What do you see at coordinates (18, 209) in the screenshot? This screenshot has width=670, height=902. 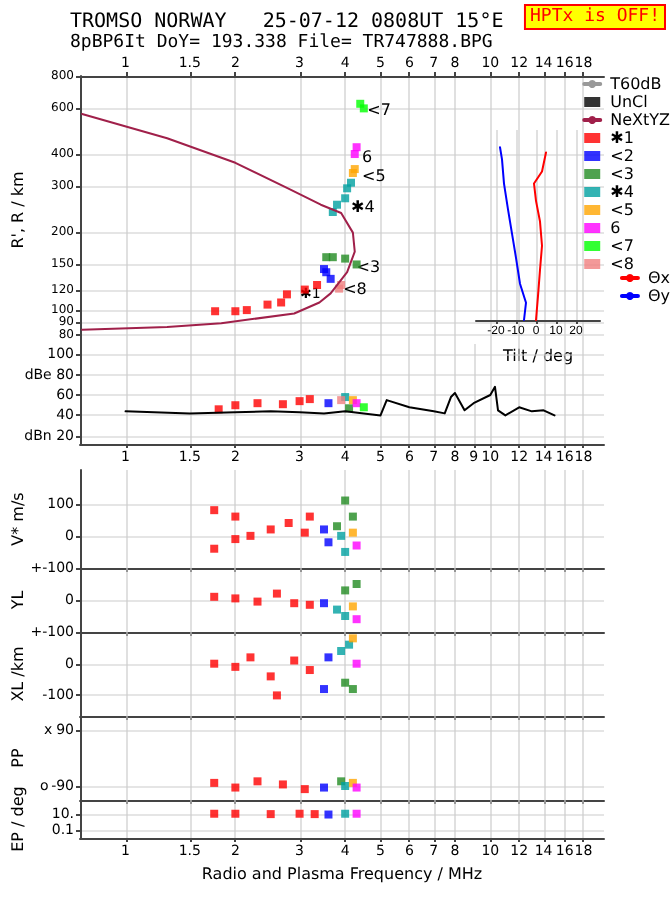 I see `y-axis-title: R', R / km` at bounding box center [18, 209].